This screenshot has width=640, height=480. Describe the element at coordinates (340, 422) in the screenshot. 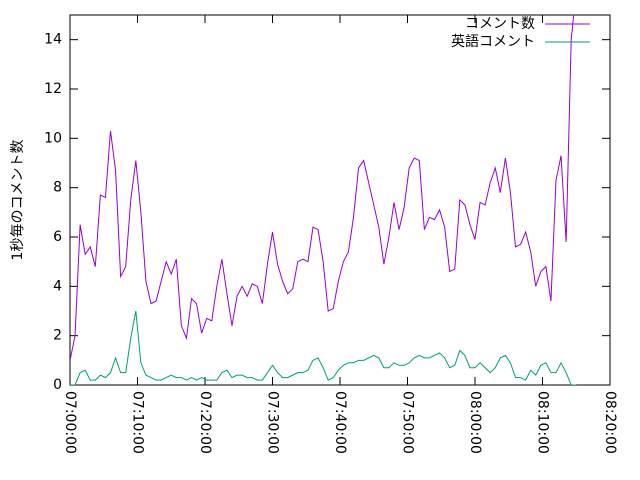

I see `x-tick-label: 07:40:00` at that location.